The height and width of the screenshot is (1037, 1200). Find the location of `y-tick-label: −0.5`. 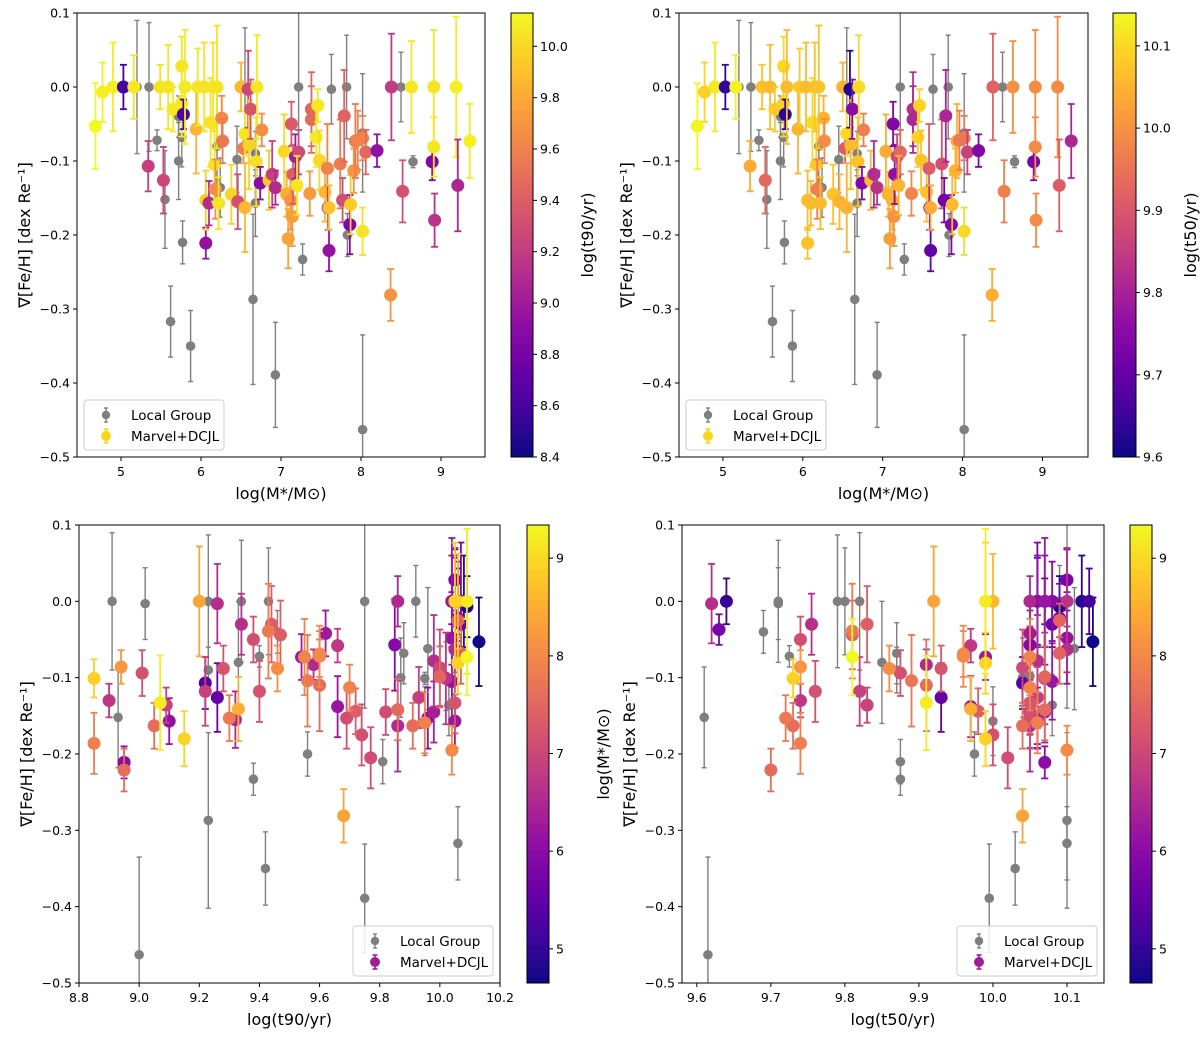

y-tick-label: −0.5 is located at coordinates (657, 457).